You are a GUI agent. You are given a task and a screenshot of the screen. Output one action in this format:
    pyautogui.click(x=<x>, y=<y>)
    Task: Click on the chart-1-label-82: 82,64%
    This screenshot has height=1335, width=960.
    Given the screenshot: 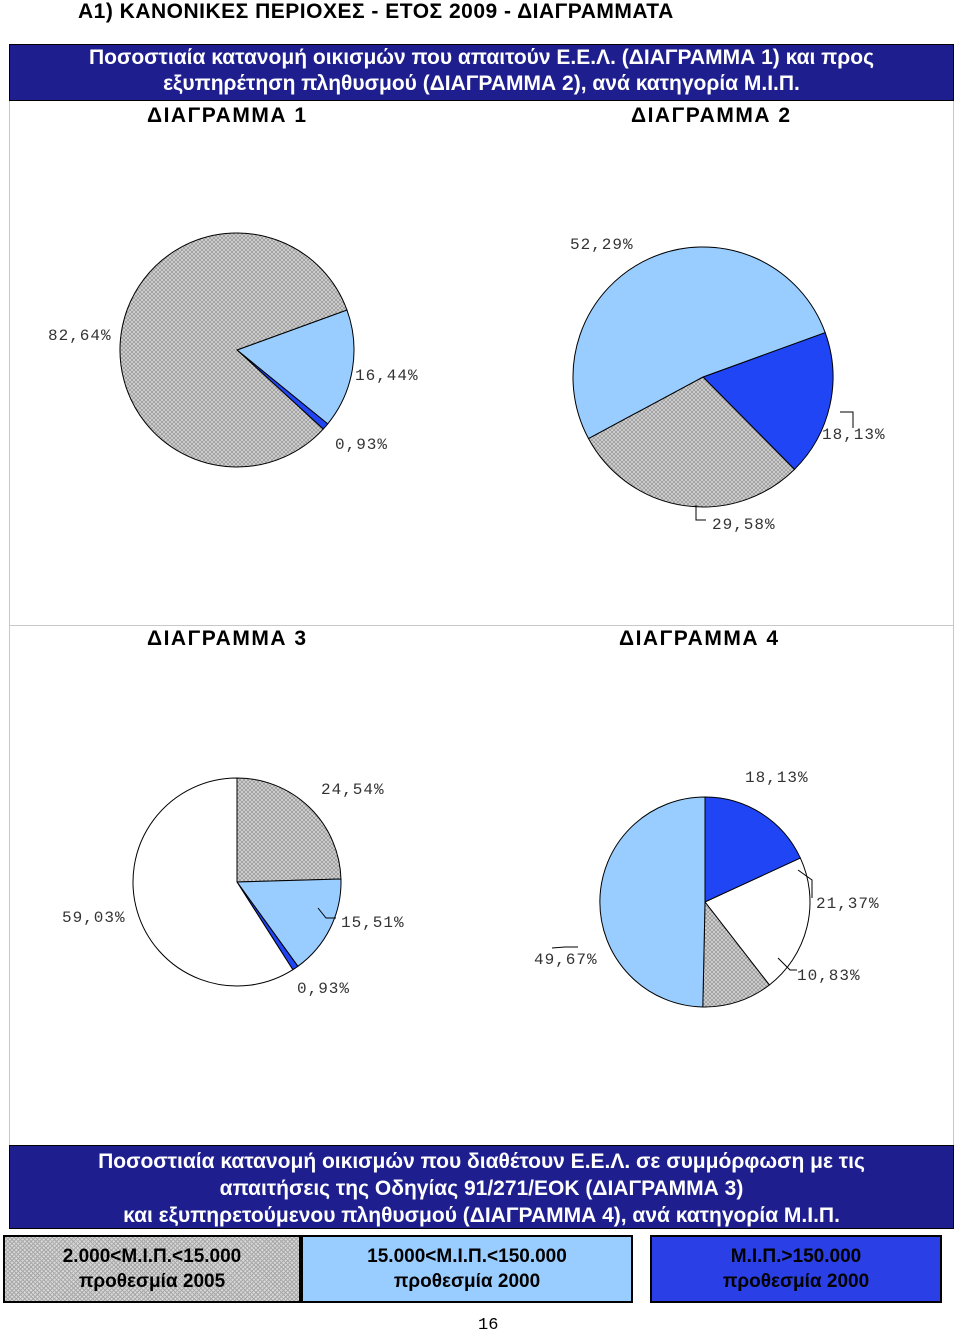 What is the action you would take?
    pyautogui.click(x=80, y=336)
    